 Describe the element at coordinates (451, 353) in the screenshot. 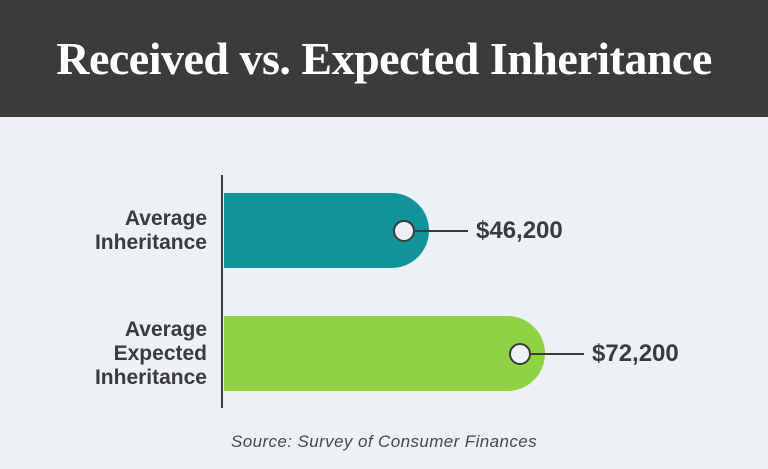

I see `bar-average-expected-inheritance: $72,200` at that location.